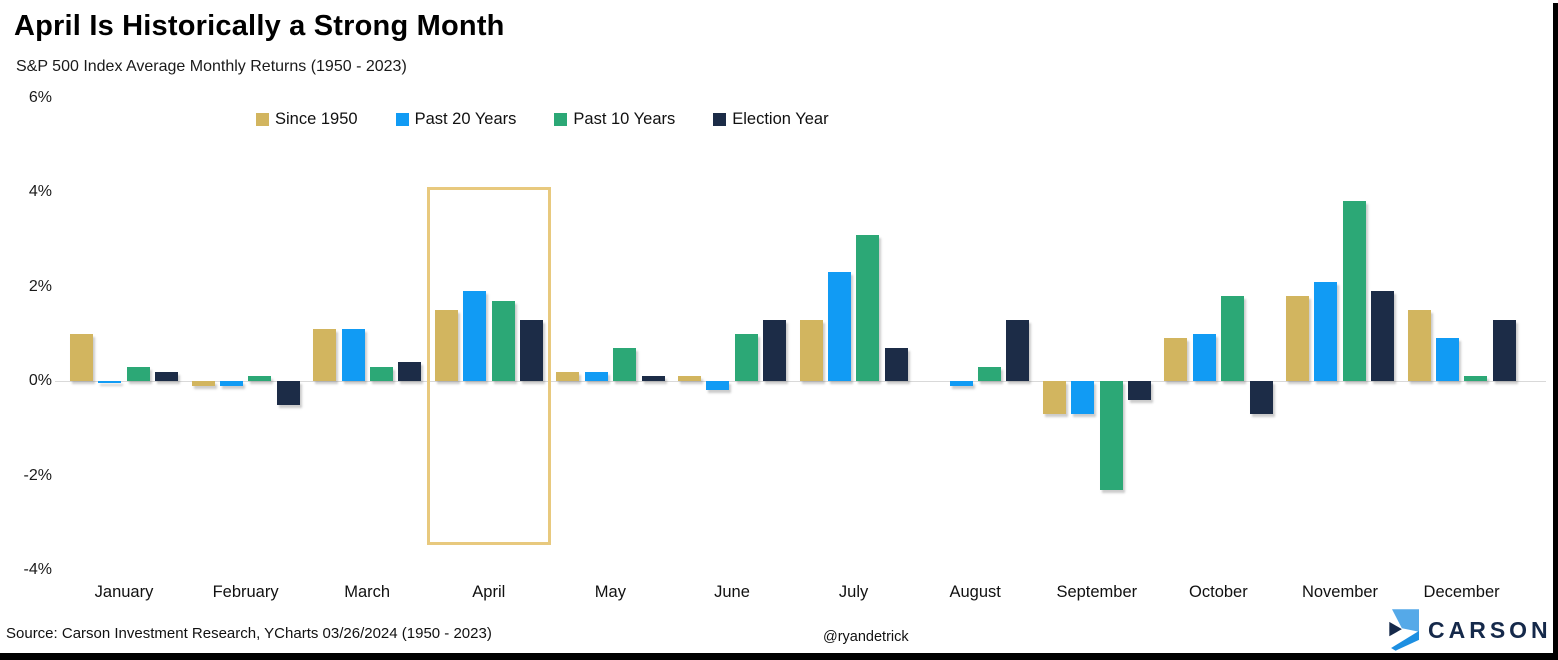  Describe the element at coordinates (1383, 336) in the screenshot. I see `bar-november-election-year` at that location.